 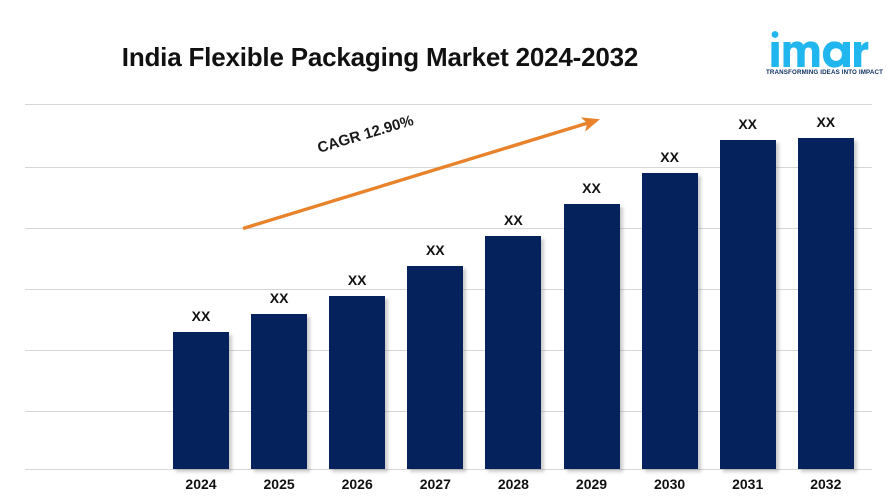 What do you see at coordinates (748, 124) in the screenshot?
I see `bar-value-label-2031: XX` at bounding box center [748, 124].